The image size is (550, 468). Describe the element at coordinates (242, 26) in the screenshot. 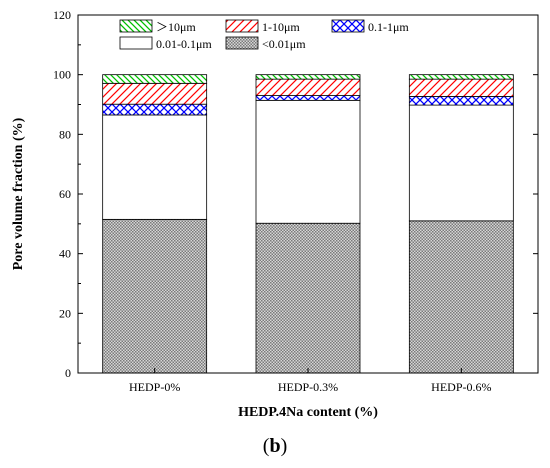

I see `legend-swatch-1-10-m` at that location.